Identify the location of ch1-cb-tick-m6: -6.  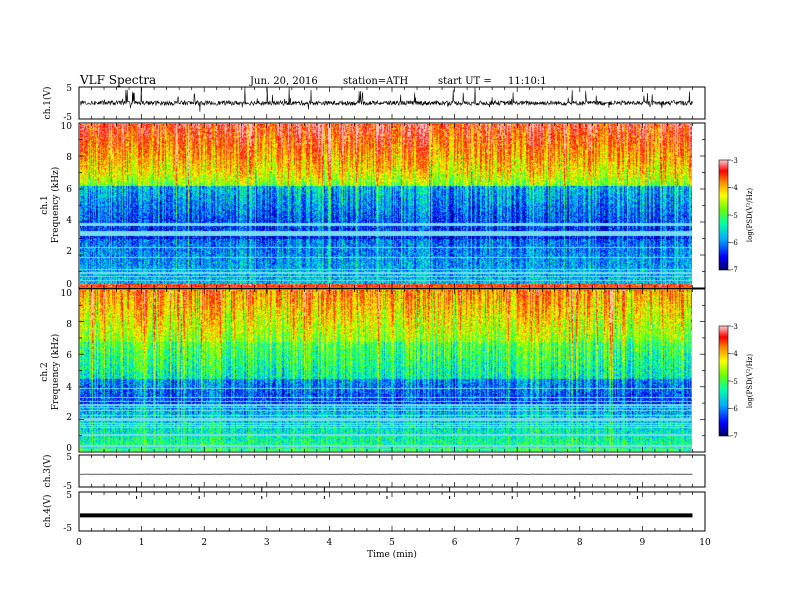
(734, 243).